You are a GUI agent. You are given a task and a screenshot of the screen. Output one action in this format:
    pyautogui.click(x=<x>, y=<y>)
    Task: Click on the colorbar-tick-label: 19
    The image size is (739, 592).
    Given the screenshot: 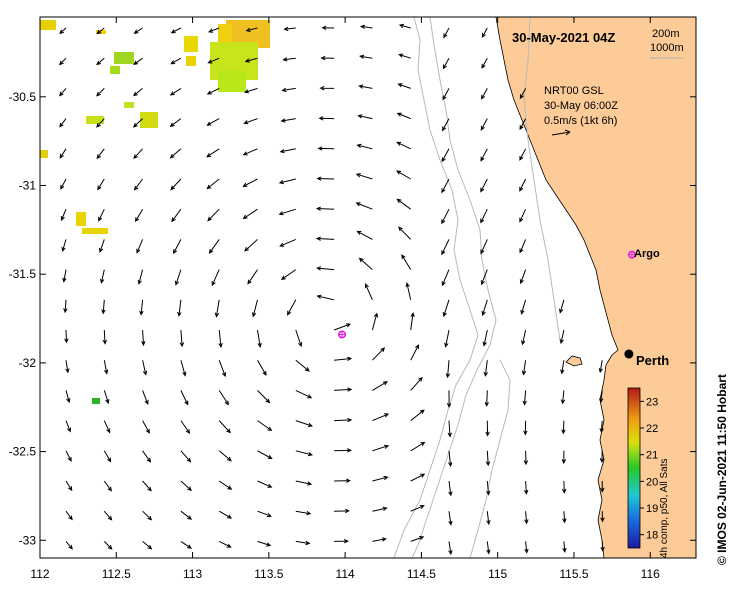 What is the action you would take?
    pyautogui.click(x=652, y=509)
    